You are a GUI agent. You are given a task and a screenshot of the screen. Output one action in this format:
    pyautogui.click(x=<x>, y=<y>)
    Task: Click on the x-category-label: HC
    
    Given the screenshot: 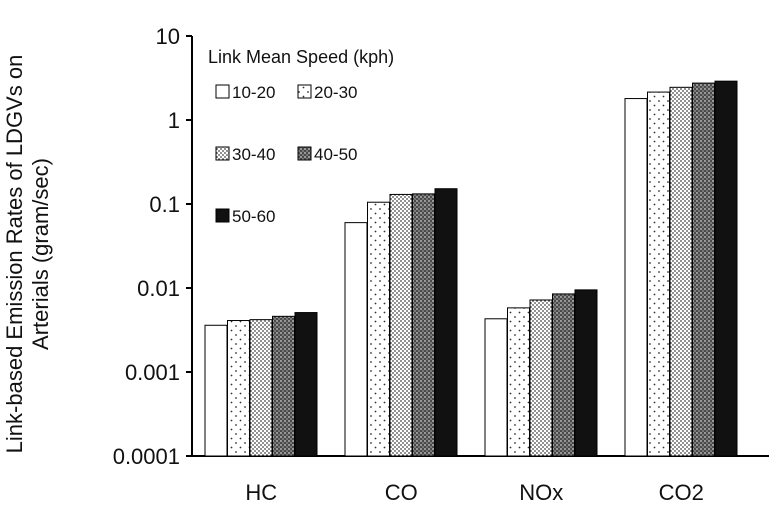 What is the action you would take?
    pyautogui.click(x=261, y=492)
    